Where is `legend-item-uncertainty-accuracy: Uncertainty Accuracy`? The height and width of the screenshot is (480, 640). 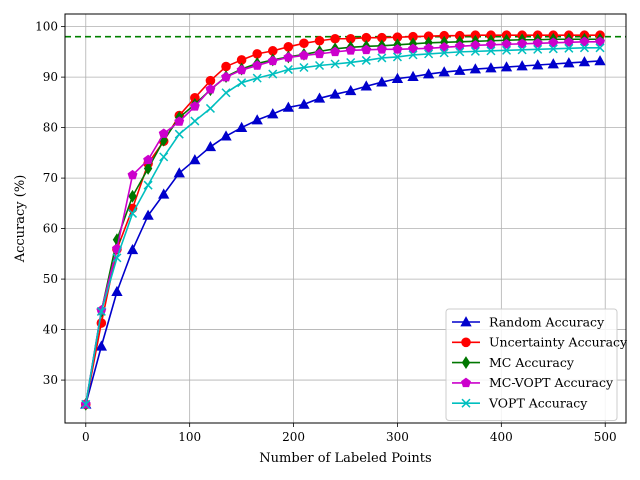
legend-item-uncertainty-accuracy: Uncertainty Accuracy is located at coordinates (540, 342).